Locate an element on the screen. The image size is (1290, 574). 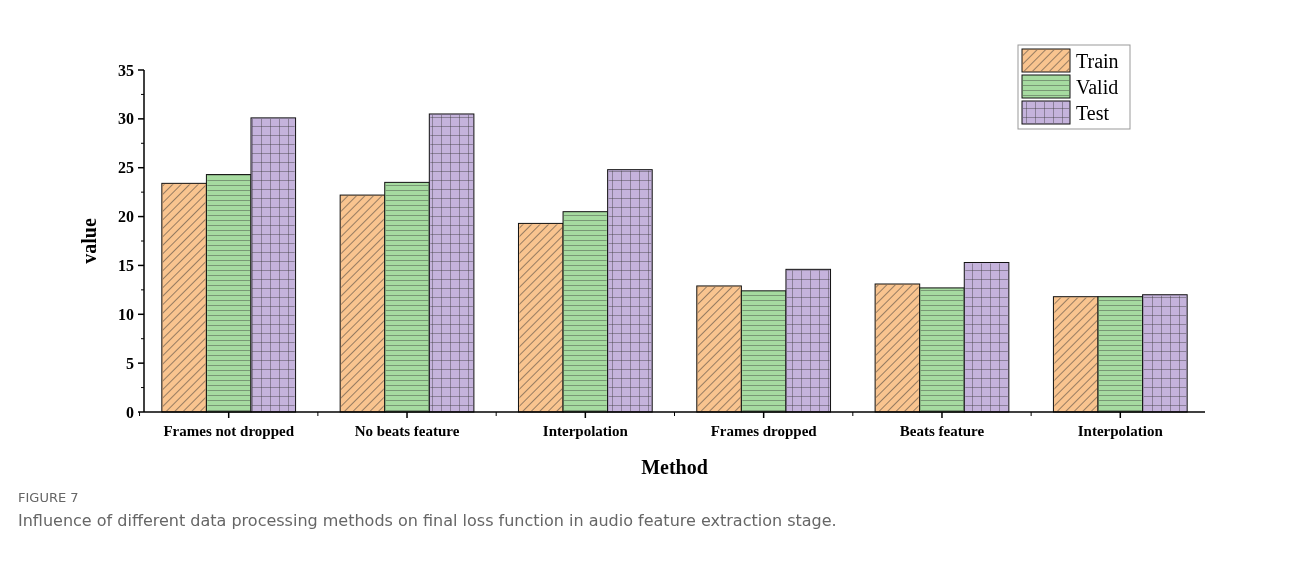
y-tick-label: 15 is located at coordinates (126, 266).